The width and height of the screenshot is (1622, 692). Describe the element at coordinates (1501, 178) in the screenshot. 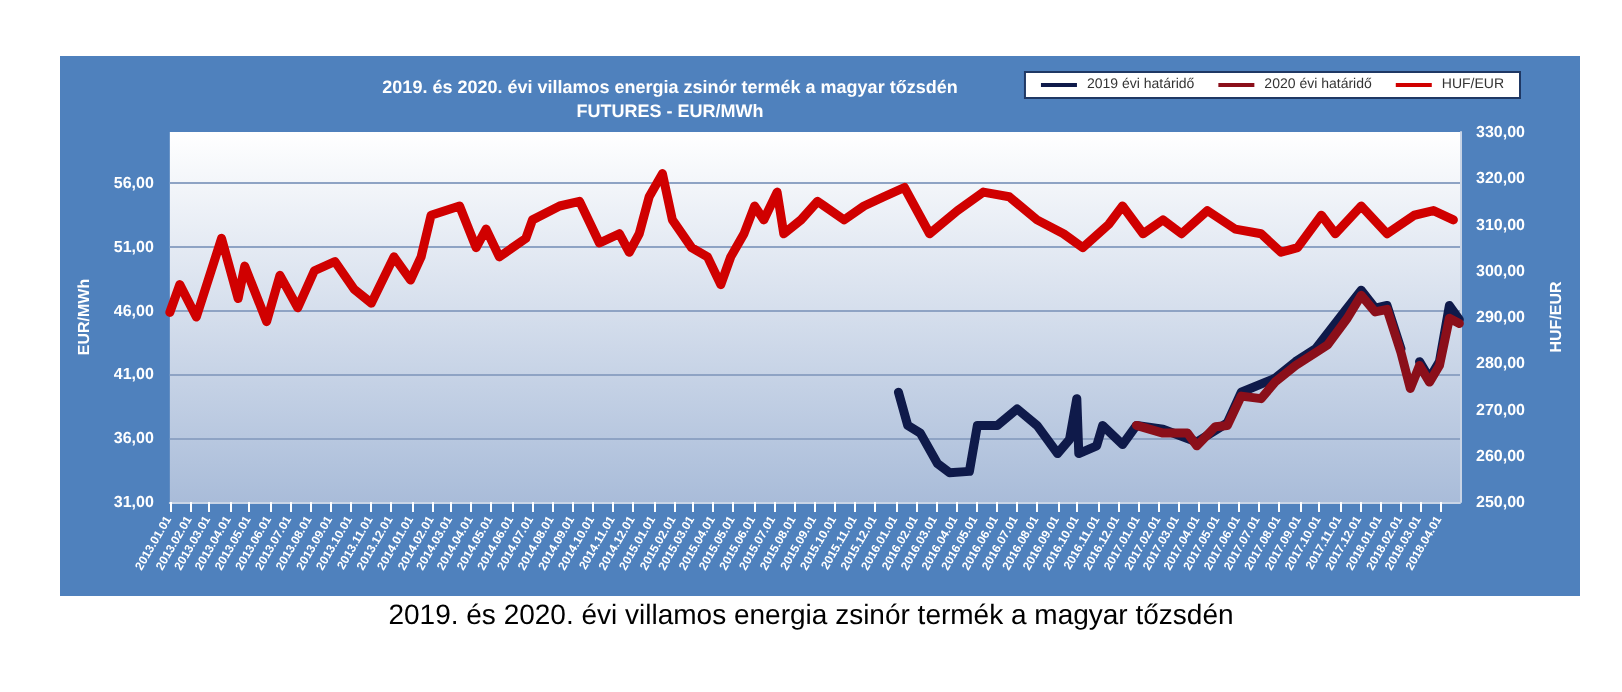

I see `y2-tick-label: 320,00` at that location.